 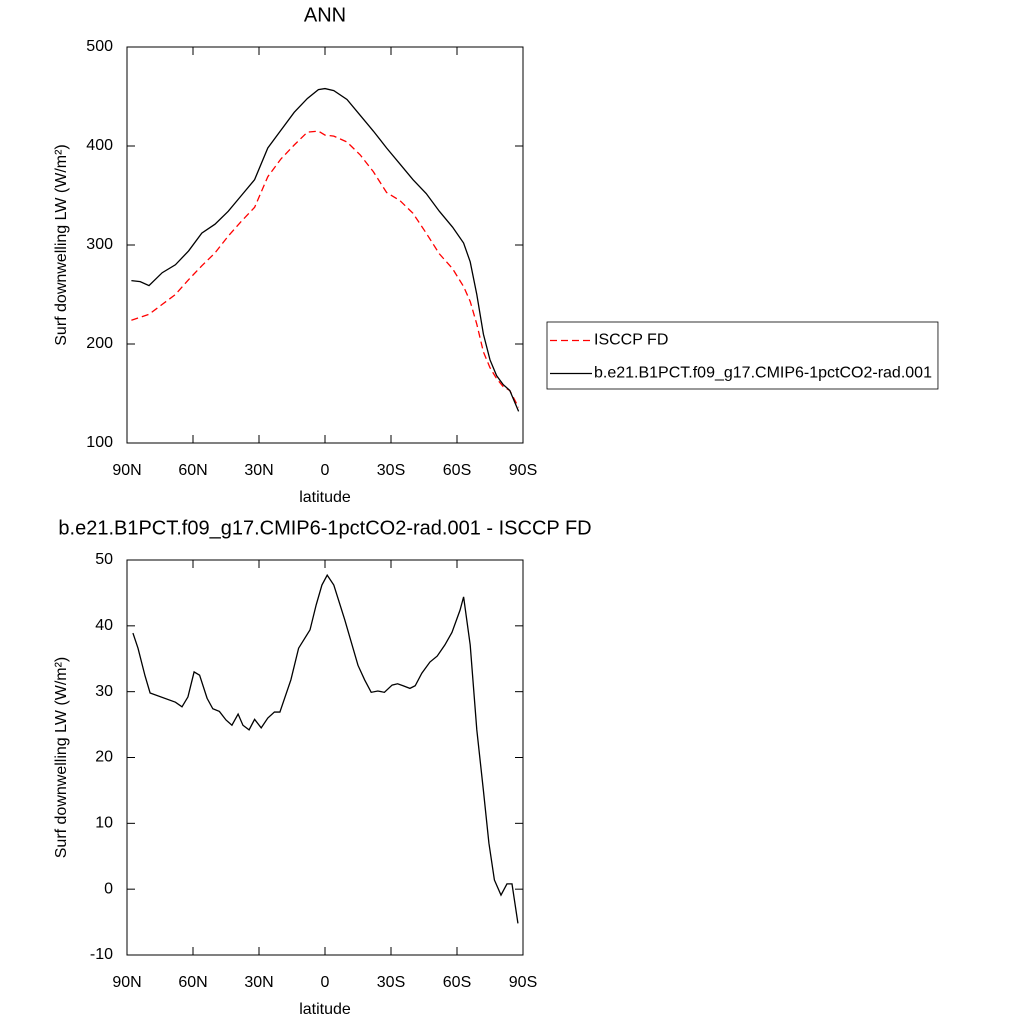 I want to click on y-tick-label: 400, so click(x=99, y=145).